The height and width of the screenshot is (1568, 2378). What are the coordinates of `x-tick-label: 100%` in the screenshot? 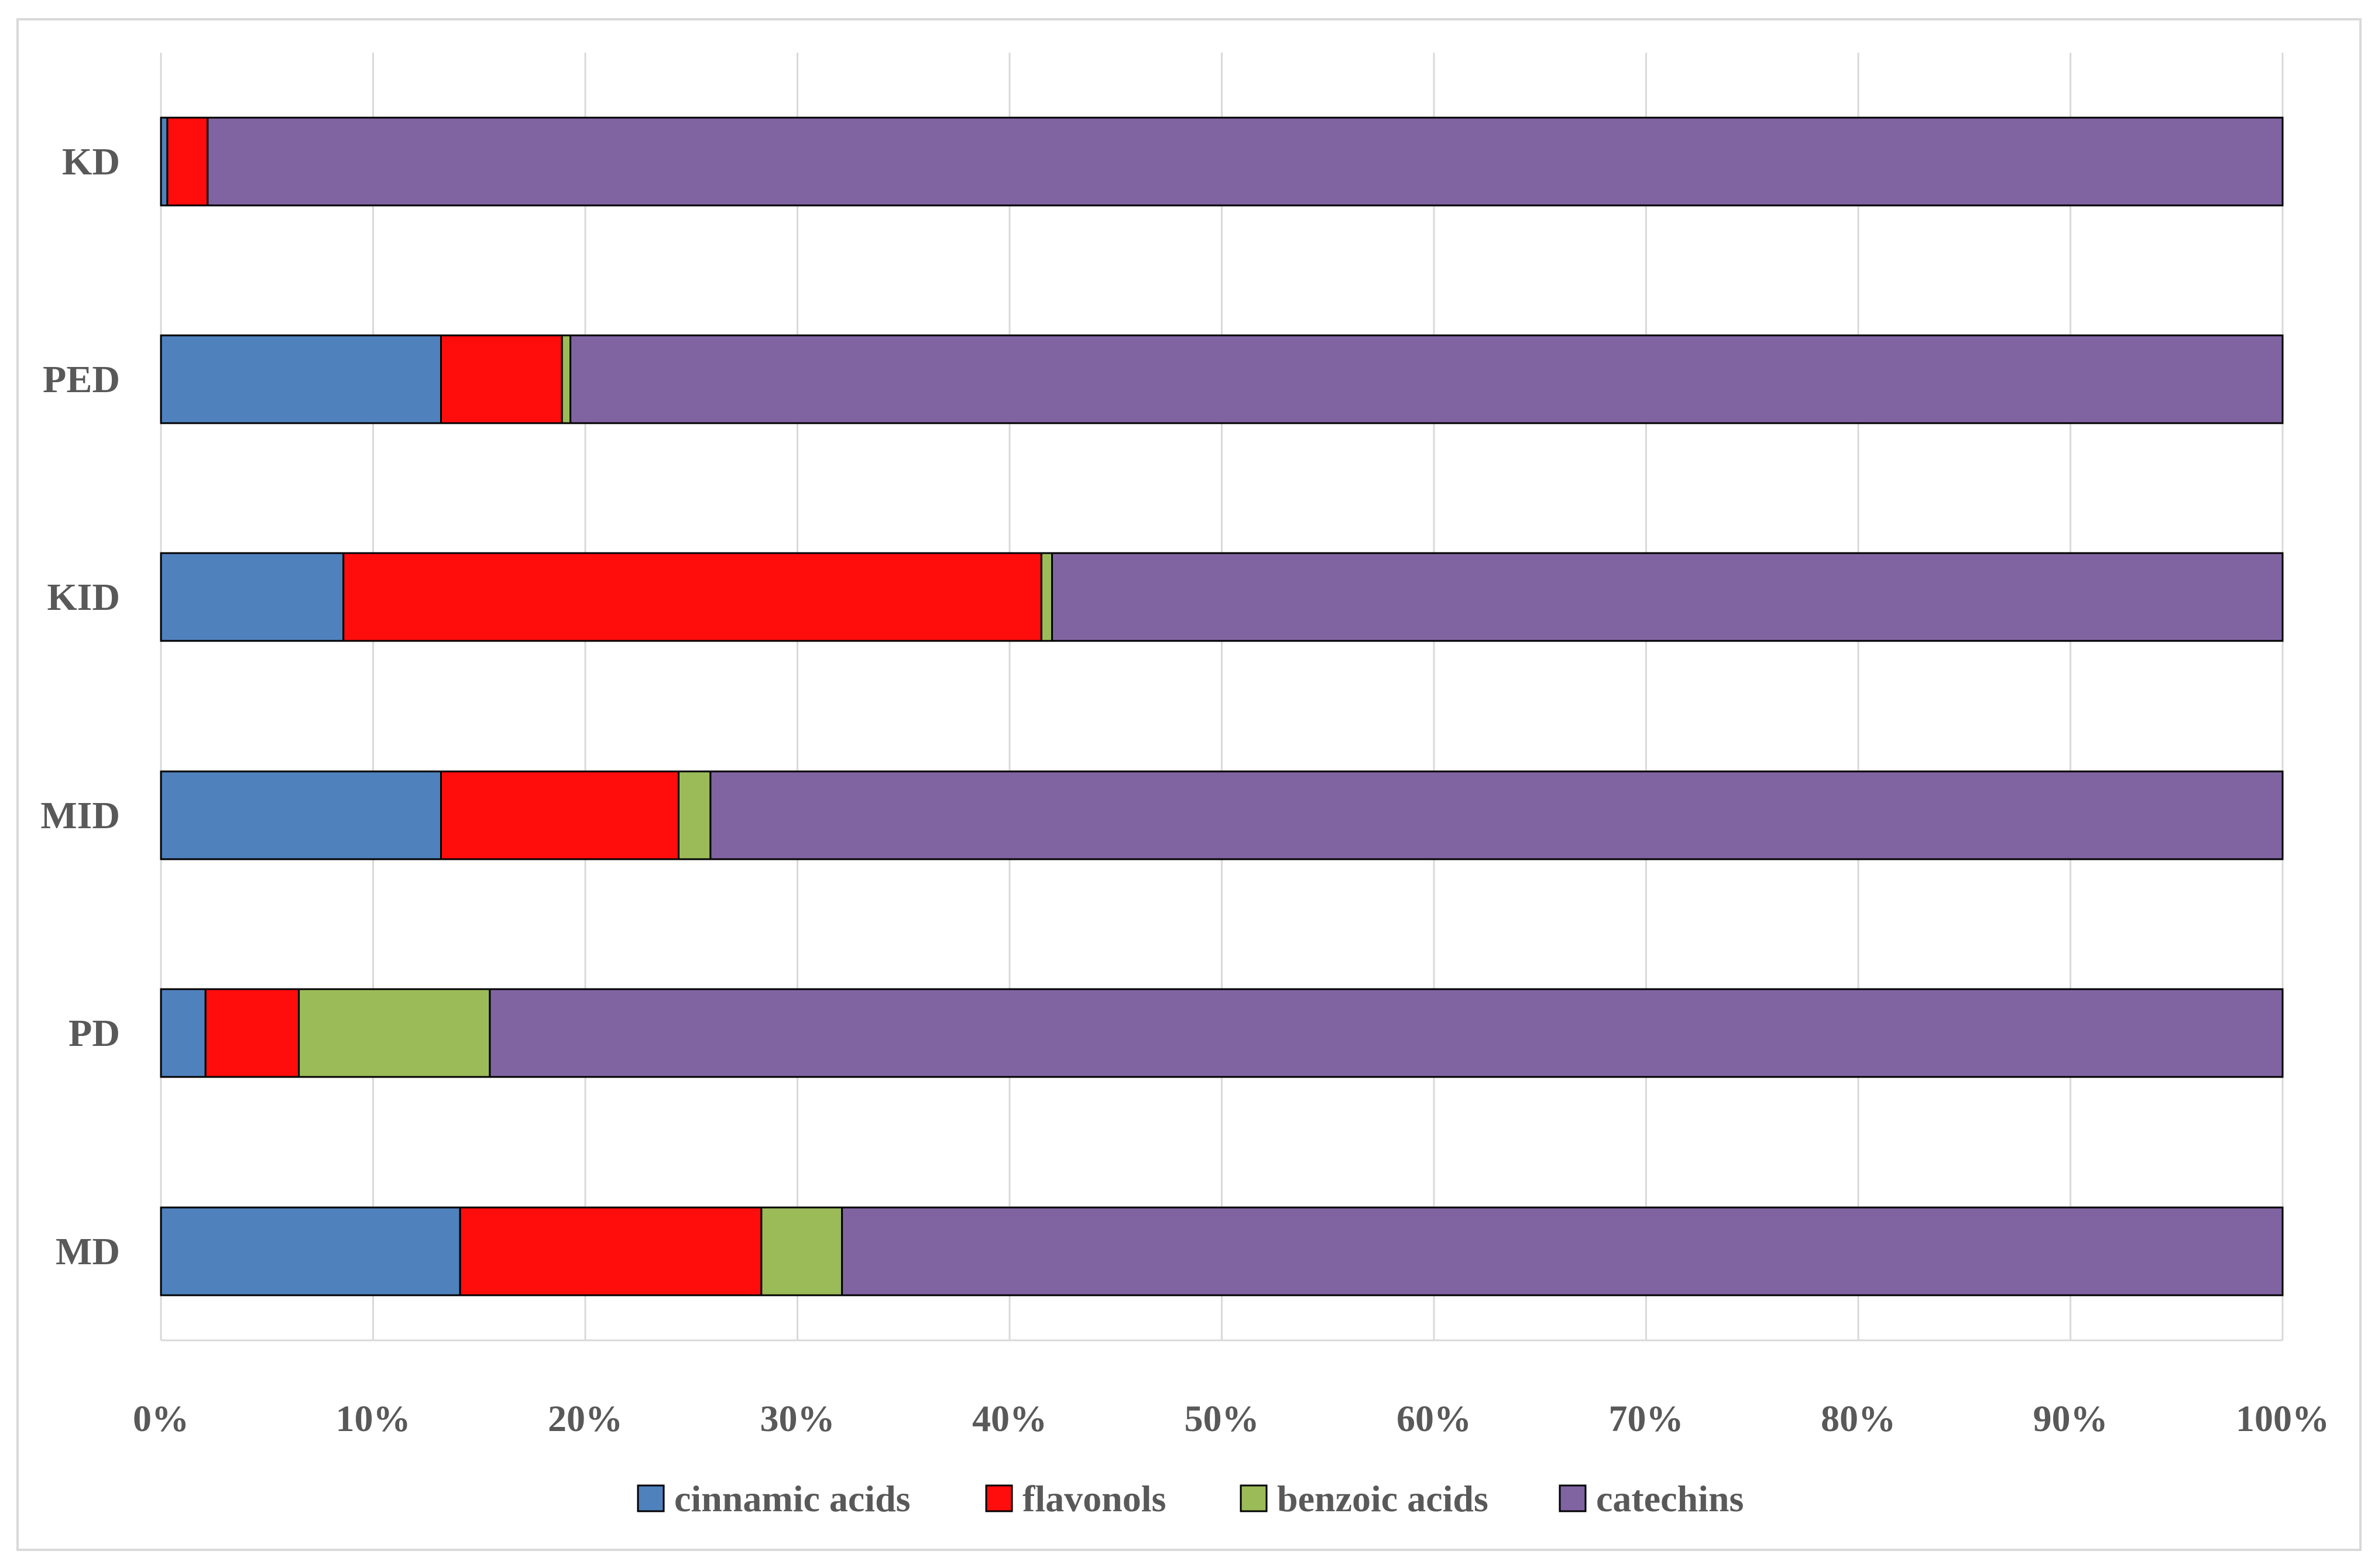 It's located at (2282, 1419).